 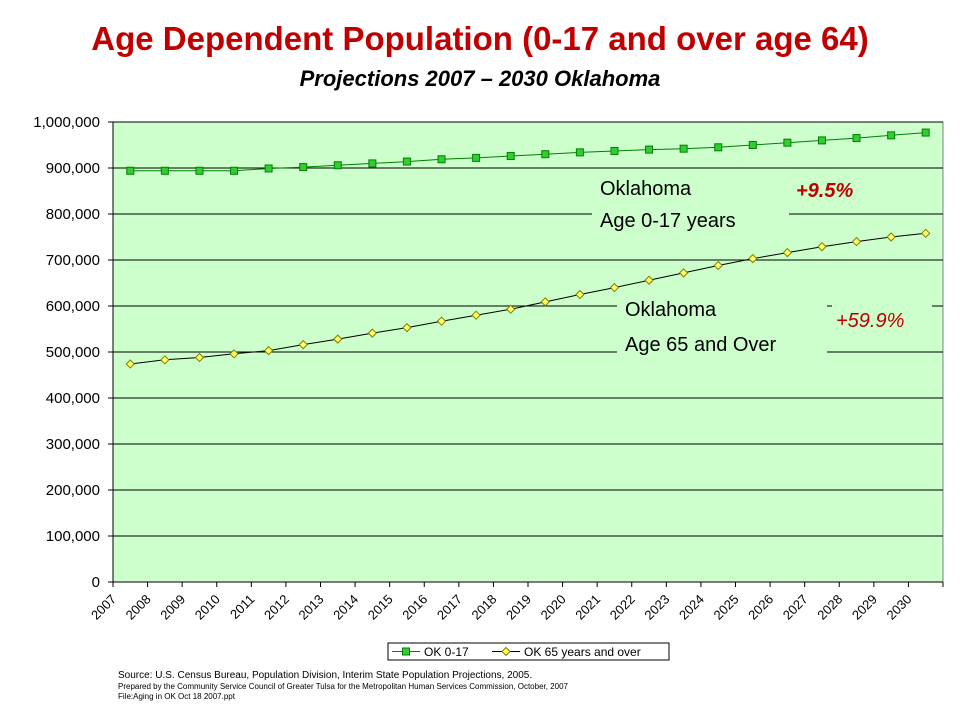 What do you see at coordinates (73, 306) in the screenshot?
I see `y-tick-label: 600,000` at bounding box center [73, 306].